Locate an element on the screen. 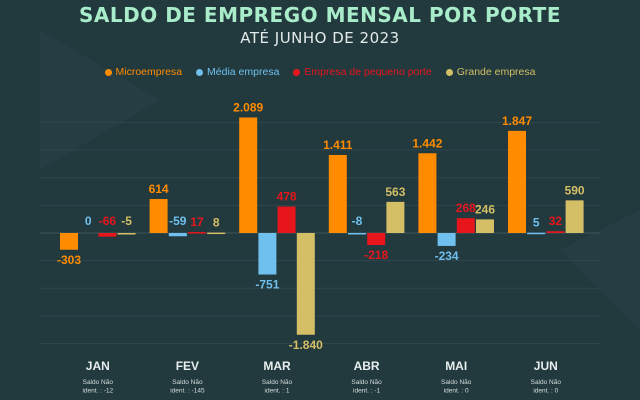 The image size is (640, 400). data-label-media: 5 is located at coordinates (536, 223).